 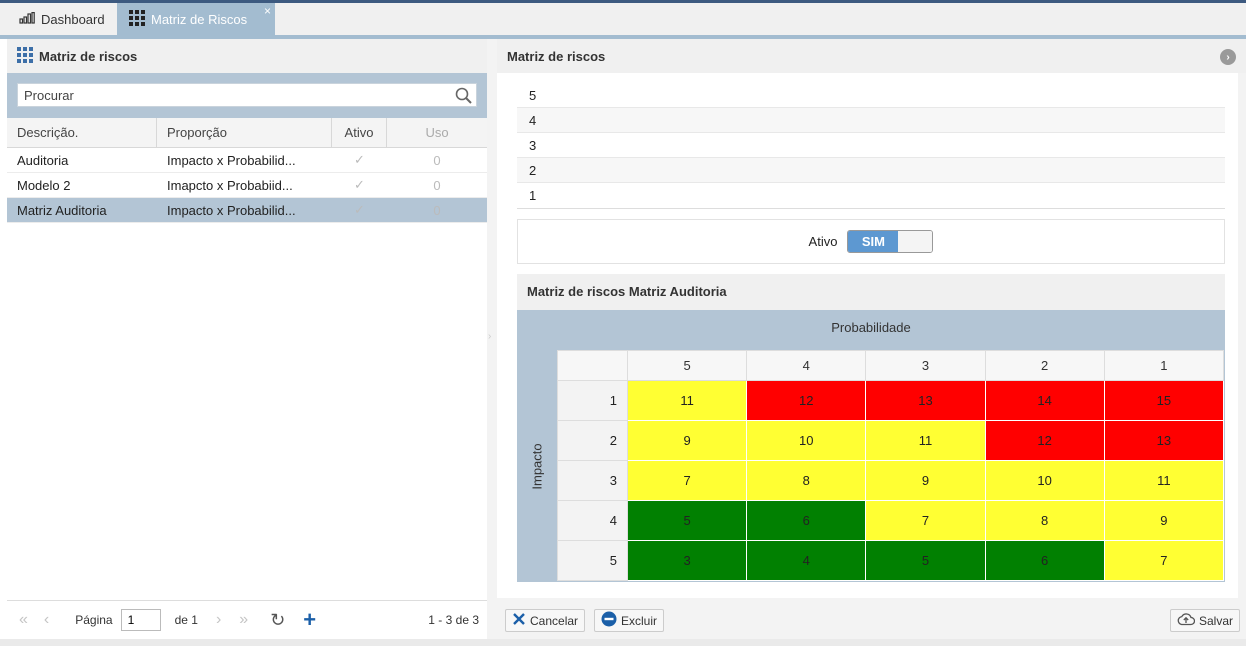 What do you see at coordinates (1044, 365) in the screenshot?
I see `probabilidade-column-header: 2` at bounding box center [1044, 365].